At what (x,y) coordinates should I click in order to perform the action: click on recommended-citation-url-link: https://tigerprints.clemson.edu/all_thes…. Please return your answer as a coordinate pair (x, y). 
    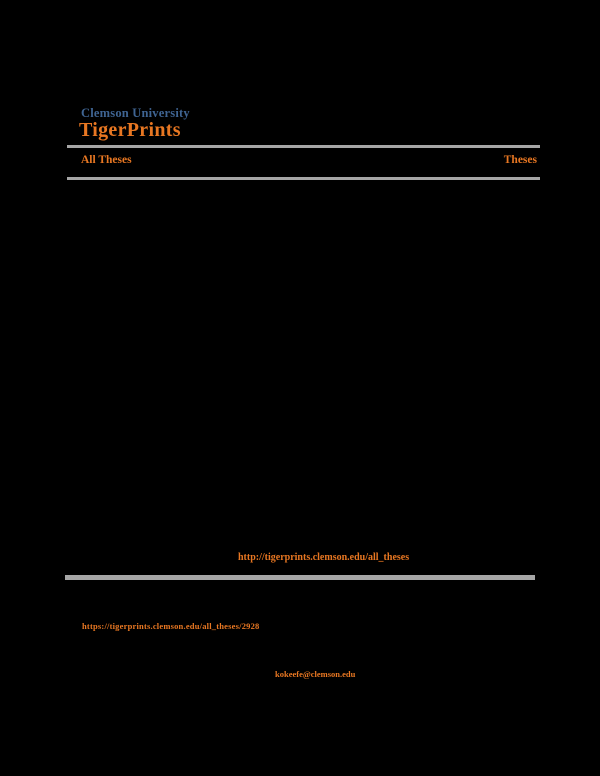
    Looking at the image, I should click on (171, 626).